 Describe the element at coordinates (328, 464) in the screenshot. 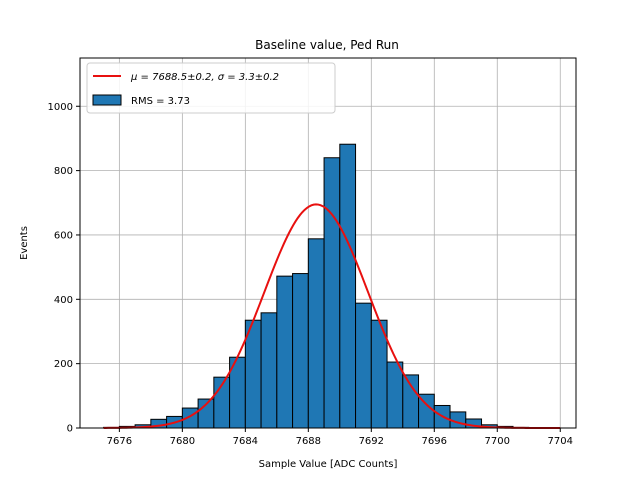

I see `x-axis-label: Sample Value [ADC Counts]` at that location.